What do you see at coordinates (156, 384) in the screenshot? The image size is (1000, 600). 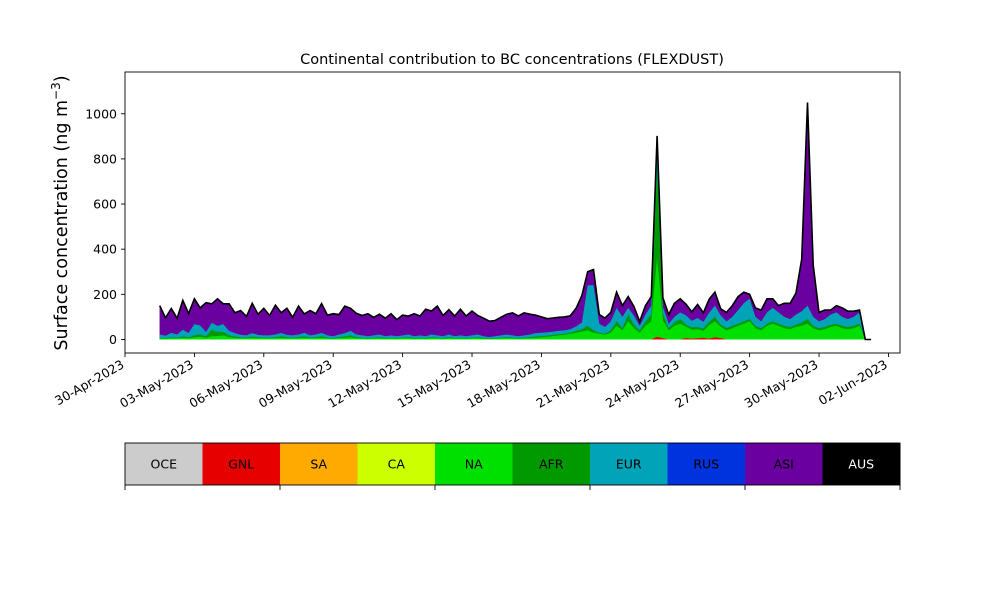 I see `x-tick-label: 03-May-2023` at bounding box center [156, 384].